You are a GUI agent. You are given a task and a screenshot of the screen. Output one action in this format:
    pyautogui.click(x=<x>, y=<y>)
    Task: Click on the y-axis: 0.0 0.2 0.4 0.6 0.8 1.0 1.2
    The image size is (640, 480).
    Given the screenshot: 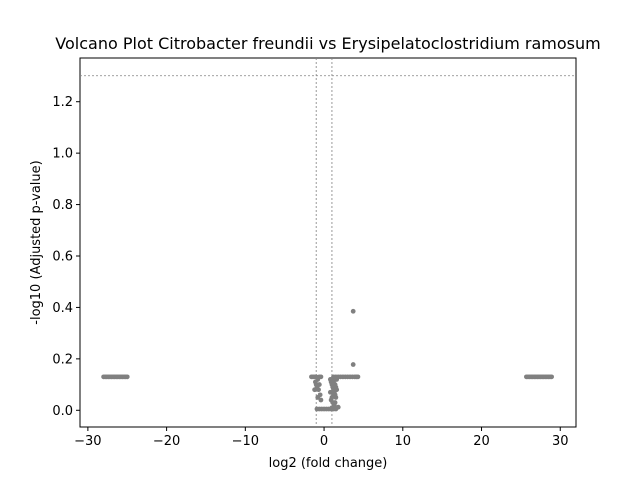 What is the action you would take?
    pyautogui.click(x=66, y=257)
    